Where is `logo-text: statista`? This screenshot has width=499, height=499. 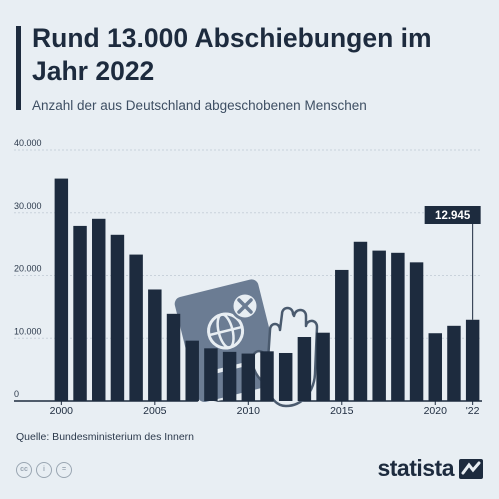 logo-text: statista is located at coordinates (415, 468).